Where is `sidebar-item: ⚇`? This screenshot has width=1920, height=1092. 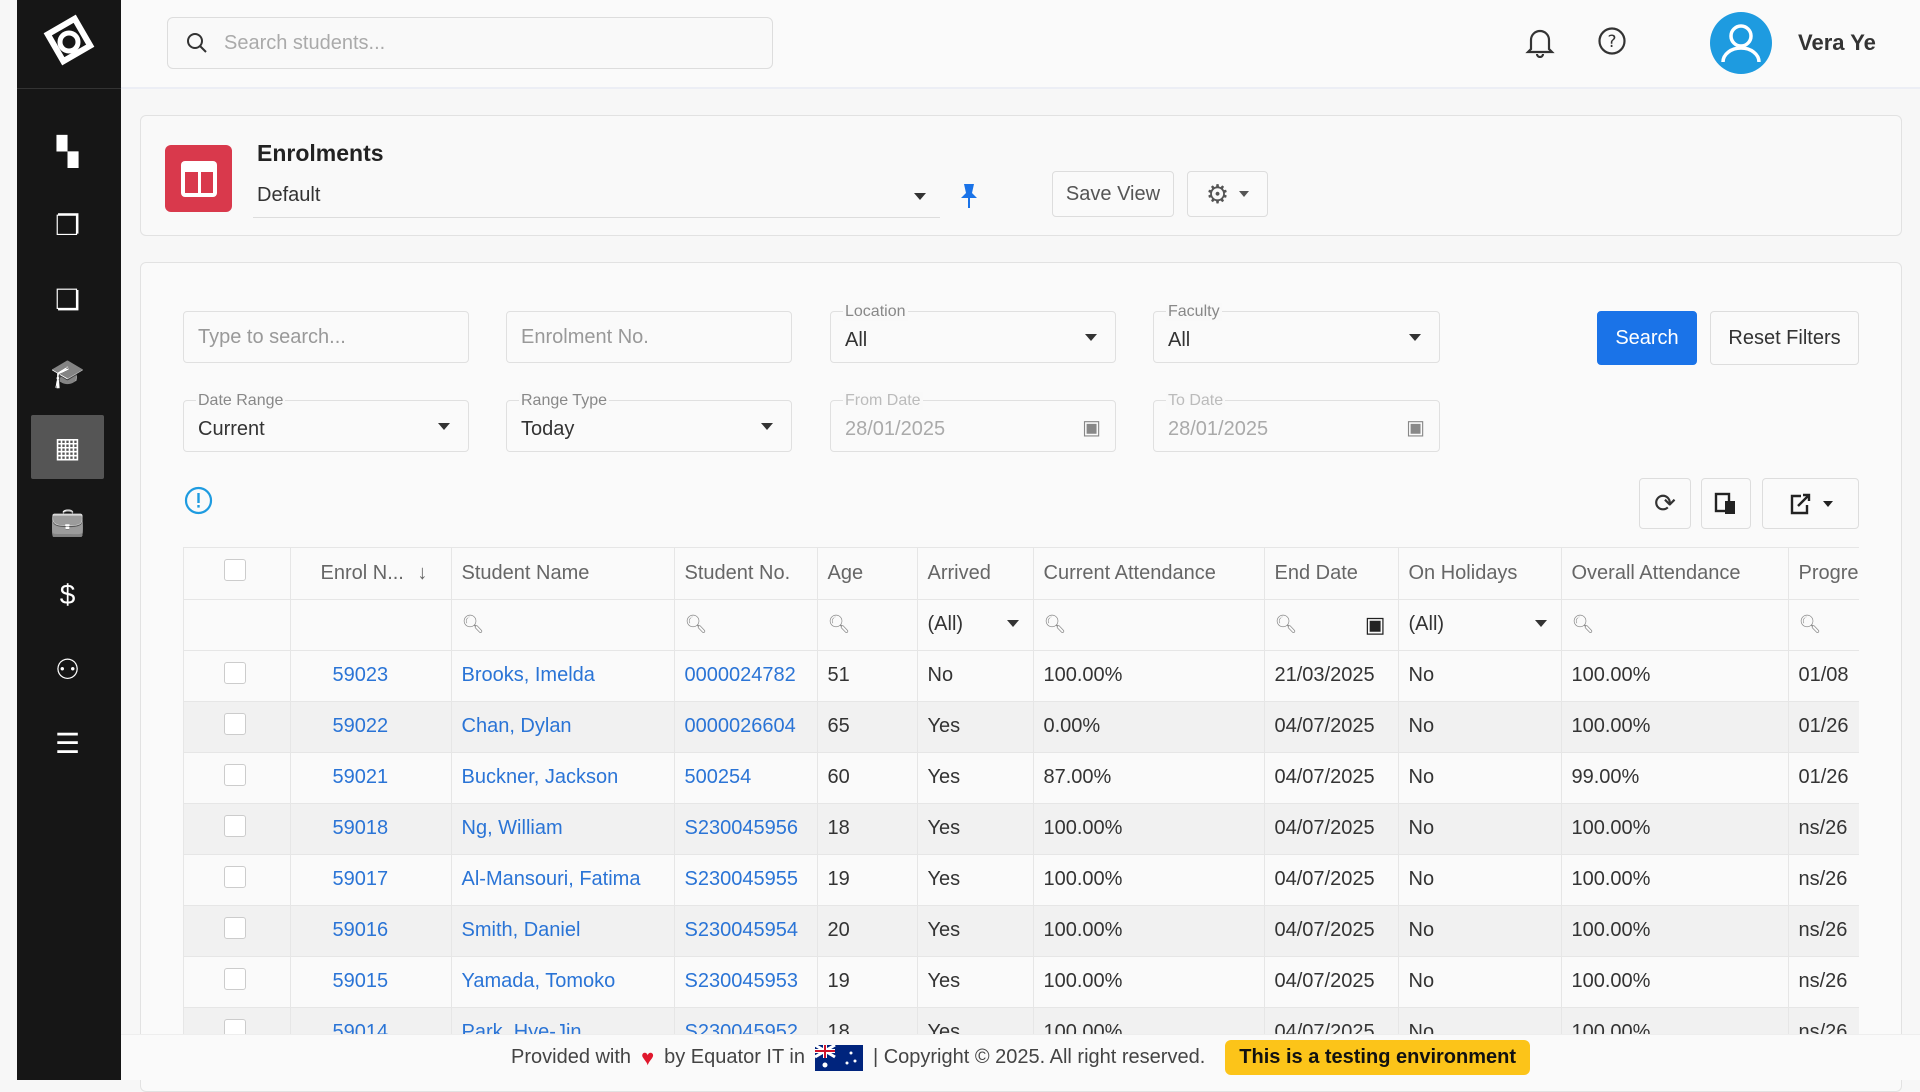 sidebar-item: ⚇ is located at coordinates (67, 669).